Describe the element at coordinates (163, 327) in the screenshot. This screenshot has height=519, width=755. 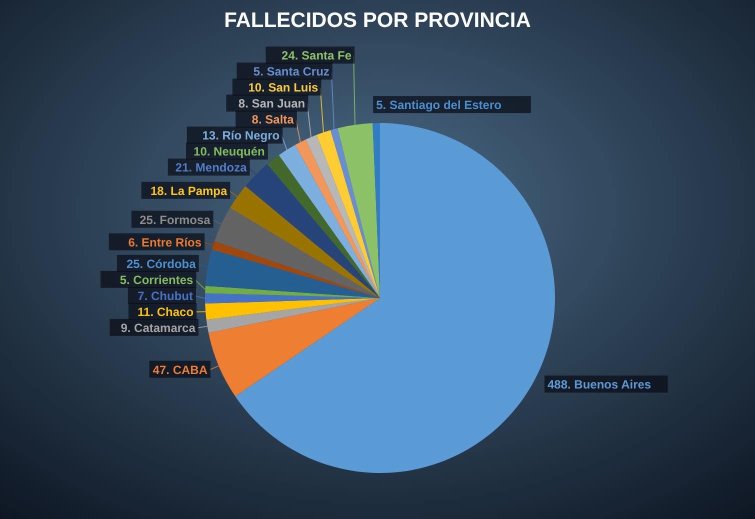
I see `slice-label: Catamarca` at that location.